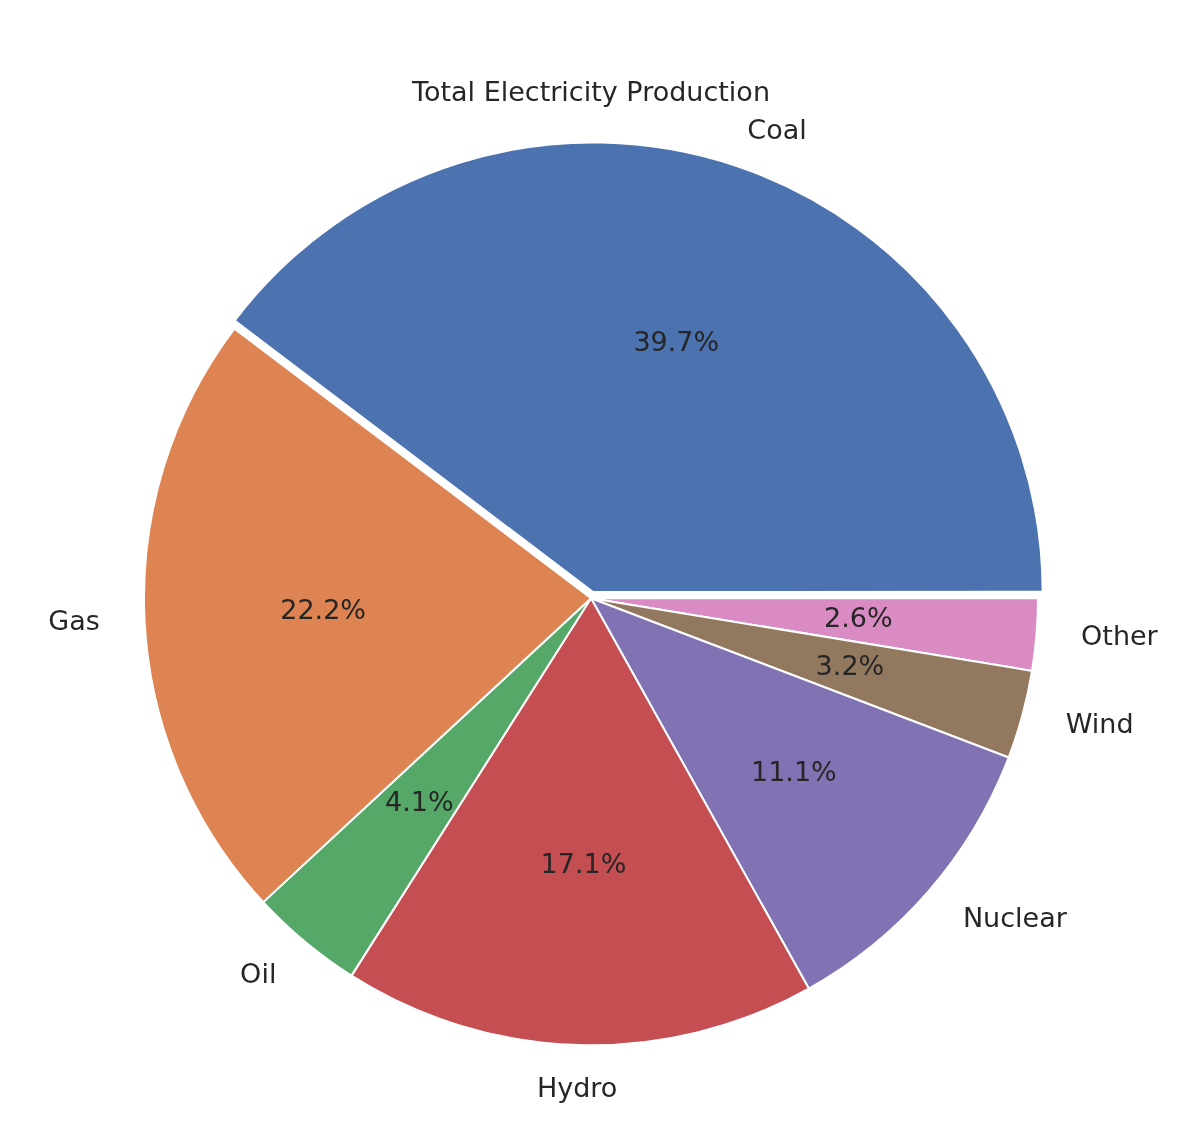 The image size is (1182, 1146). I want to click on slice-label: Wind, so click(1099, 724).